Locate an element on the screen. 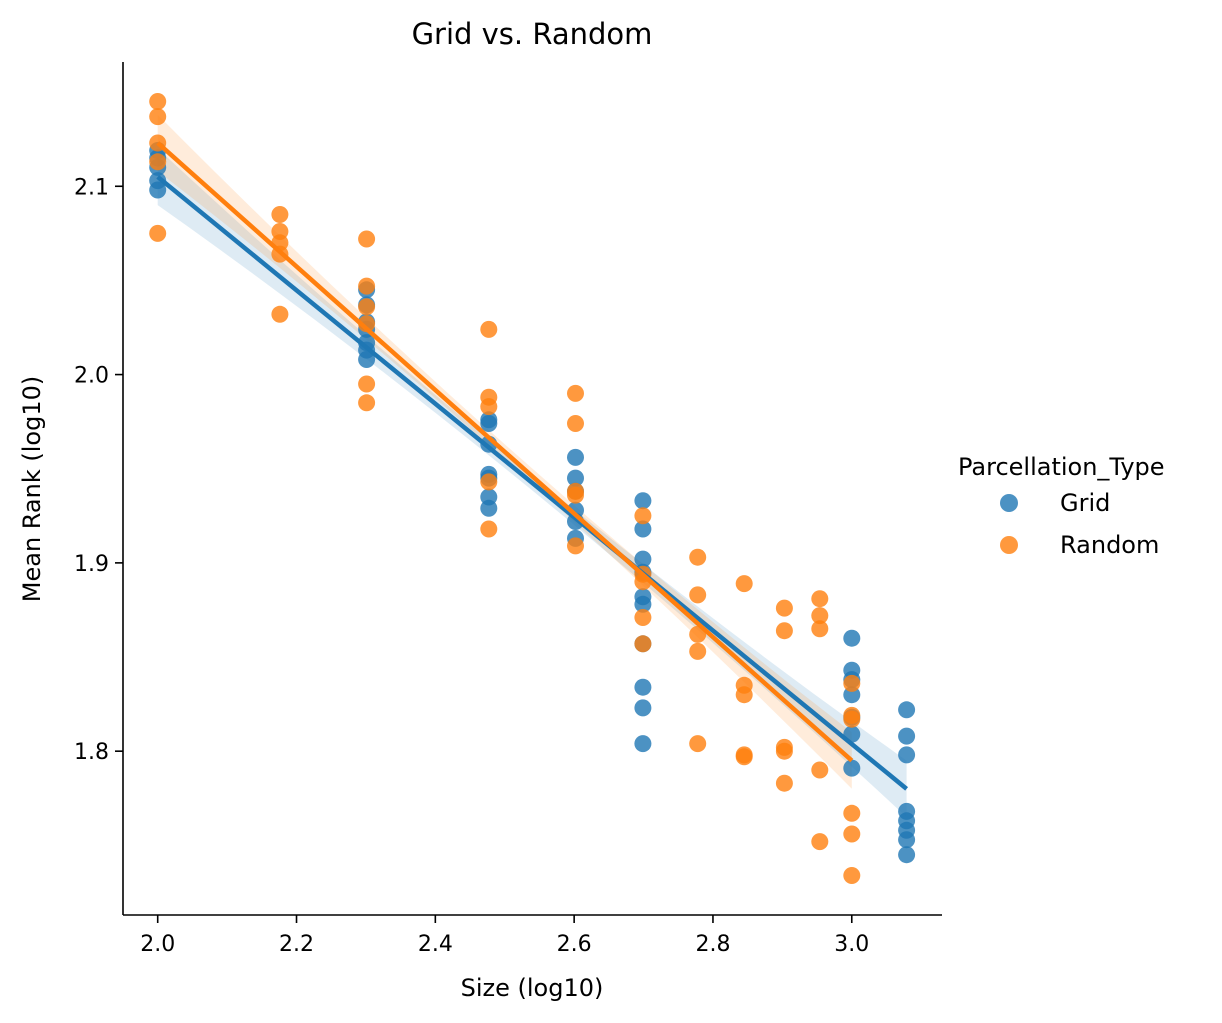 This screenshot has width=1222, height=1023. legend: Parcellation_Type Grid Random is located at coordinates (1061, 509).